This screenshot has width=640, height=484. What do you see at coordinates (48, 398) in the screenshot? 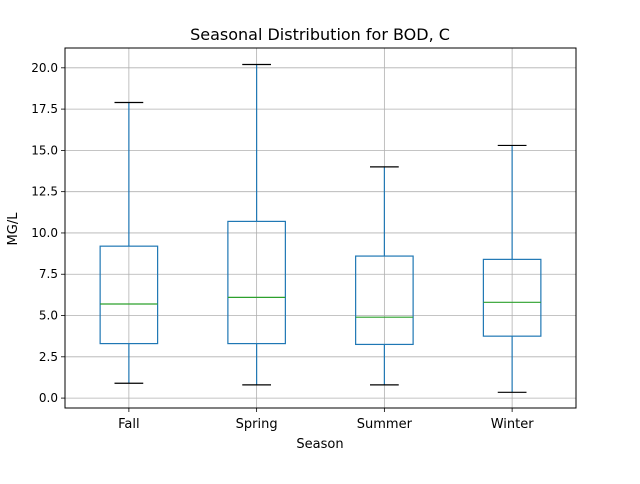
I see `y-tick-label: 0.0` at bounding box center [48, 398].